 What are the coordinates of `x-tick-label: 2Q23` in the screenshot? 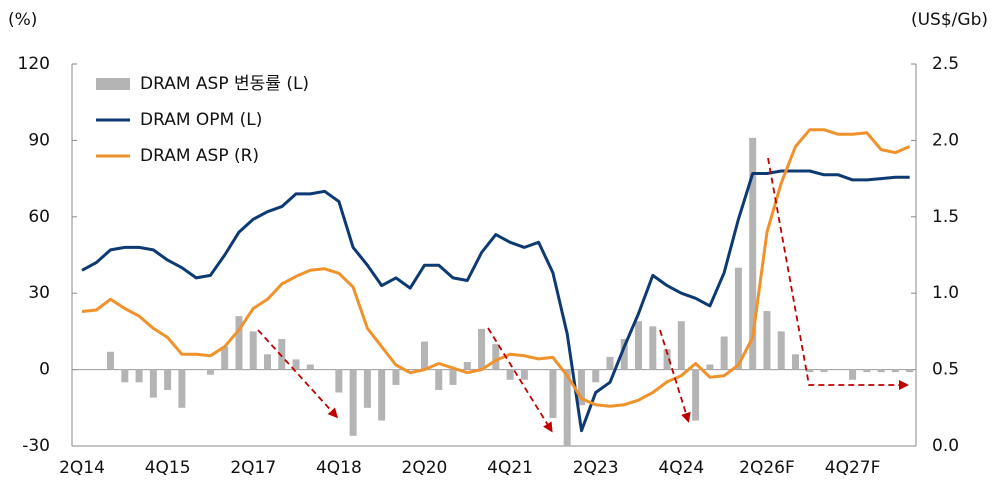 It's located at (596, 468).